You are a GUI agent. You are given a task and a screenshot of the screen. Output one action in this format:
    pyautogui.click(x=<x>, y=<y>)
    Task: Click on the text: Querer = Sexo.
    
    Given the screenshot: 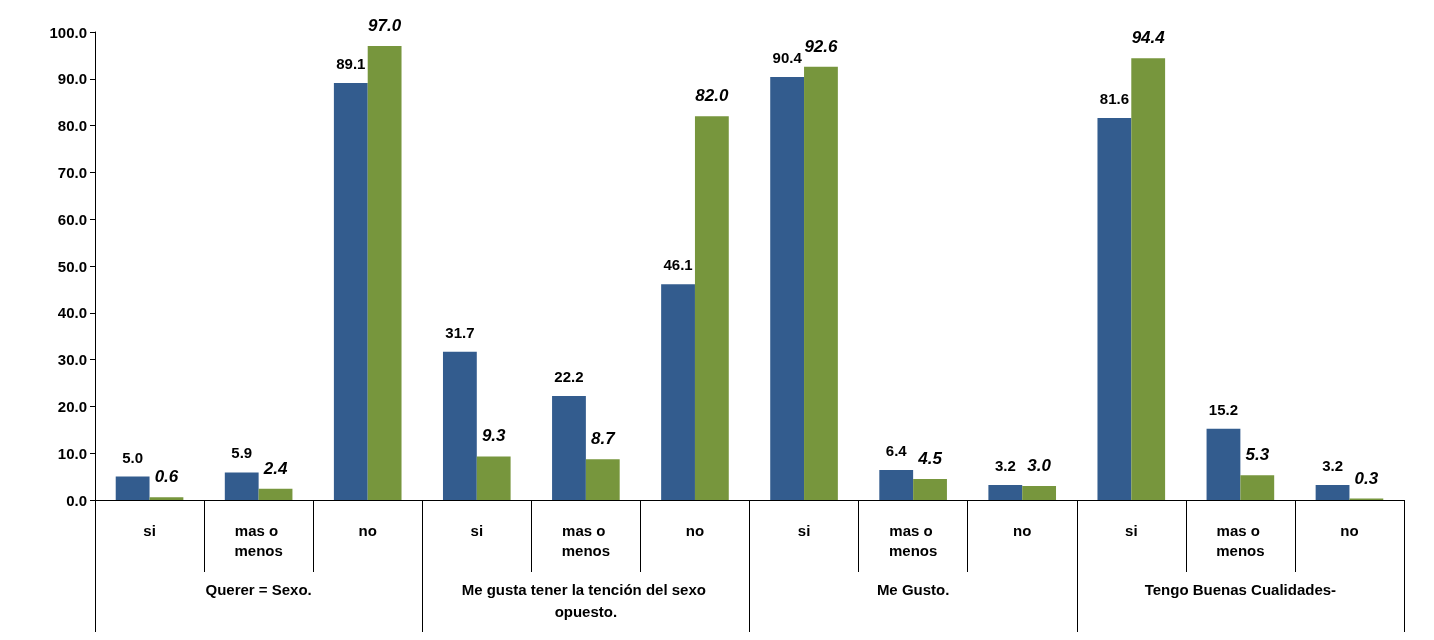 What is the action you would take?
    pyautogui.click(x=258, y=589)
    